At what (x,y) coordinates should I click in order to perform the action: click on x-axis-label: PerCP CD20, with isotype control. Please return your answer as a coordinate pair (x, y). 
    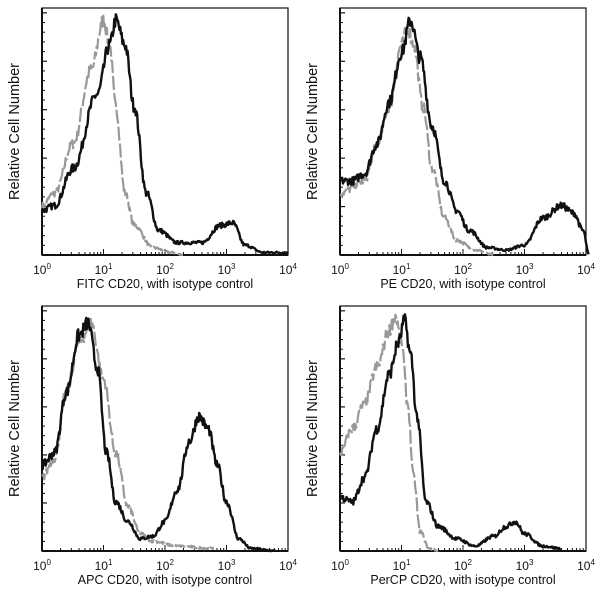
    Looking at the image, I should click on (462, 580).